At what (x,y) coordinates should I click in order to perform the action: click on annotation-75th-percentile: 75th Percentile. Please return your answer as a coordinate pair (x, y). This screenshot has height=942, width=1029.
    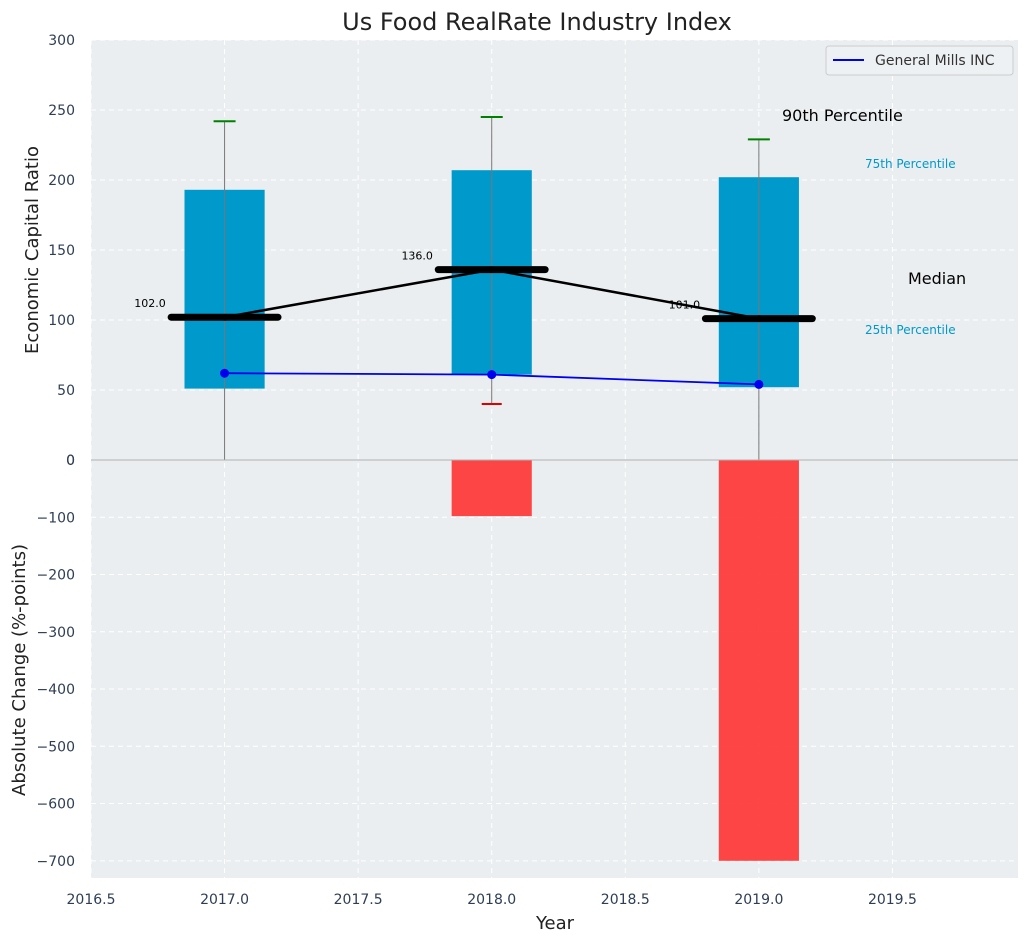
    Looking at the image, I should click on (910, 164).